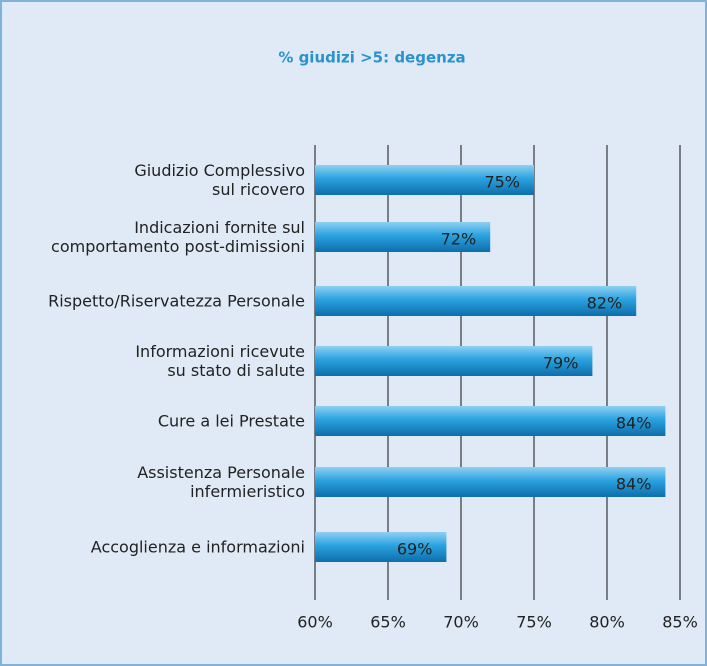  I want to click on x-tick-label: 85%, so click(680, 622).